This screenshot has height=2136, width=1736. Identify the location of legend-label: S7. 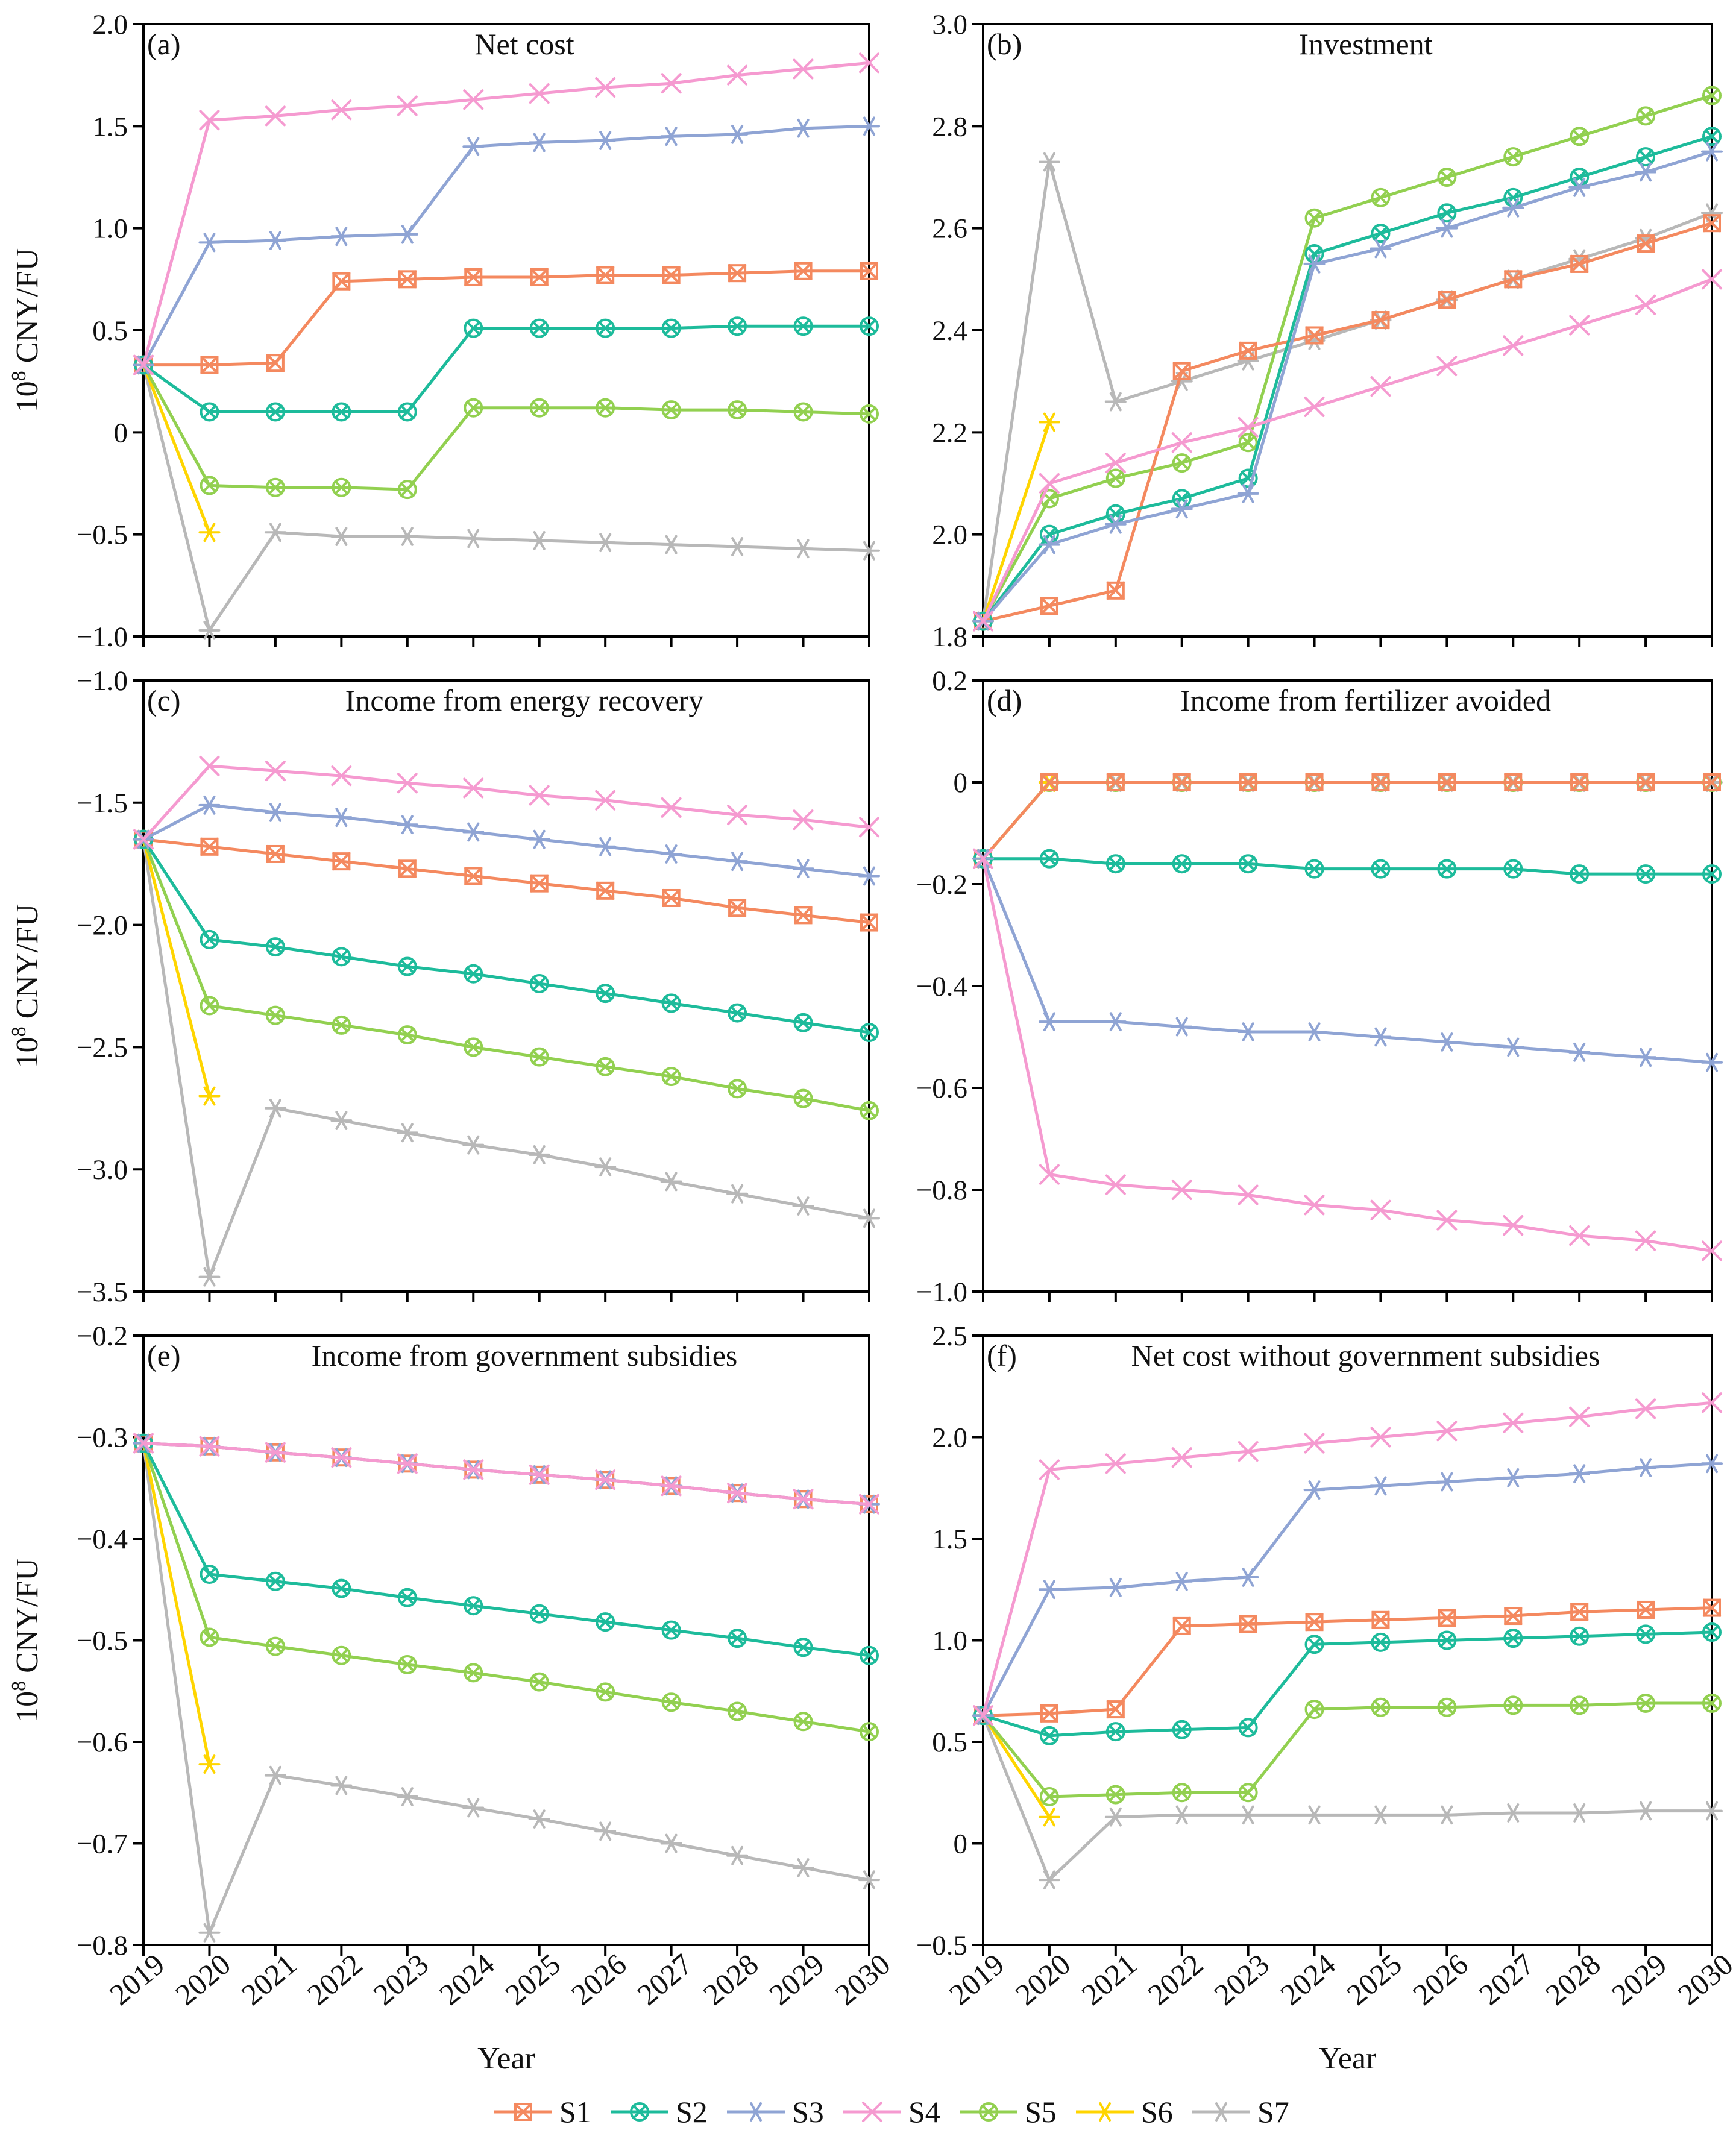
(1273, 2112).